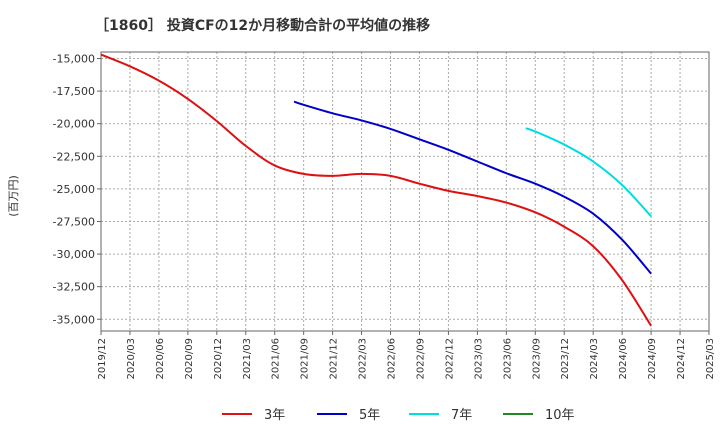  I want to click on x-tick-label: 2022/09, so click(420, 359).